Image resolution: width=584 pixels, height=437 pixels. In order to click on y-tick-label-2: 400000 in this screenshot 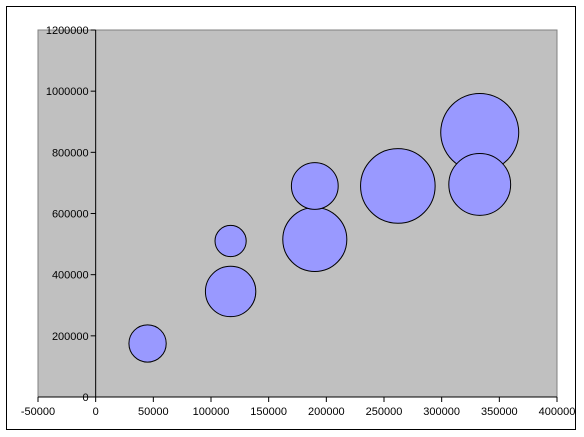, I will do `click(70, 276)`.